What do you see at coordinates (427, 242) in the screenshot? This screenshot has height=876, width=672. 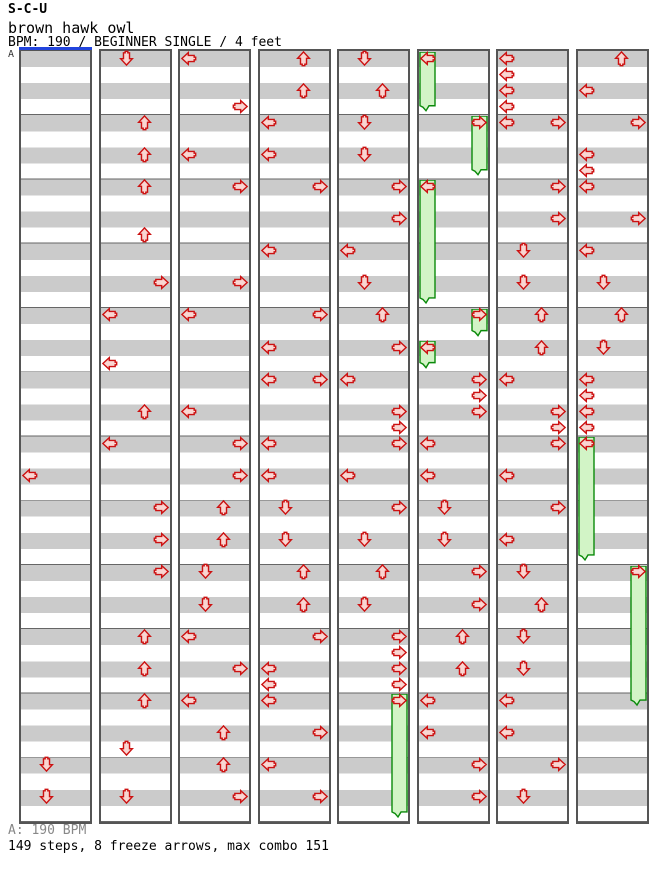 I see `freeze-bar-left` at bounding box center [427, 242].